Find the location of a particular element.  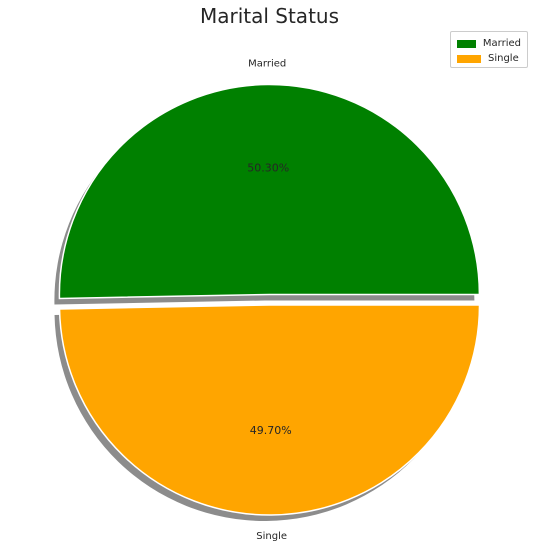

legend-label-single: Single is located at coordinates (503, 58).